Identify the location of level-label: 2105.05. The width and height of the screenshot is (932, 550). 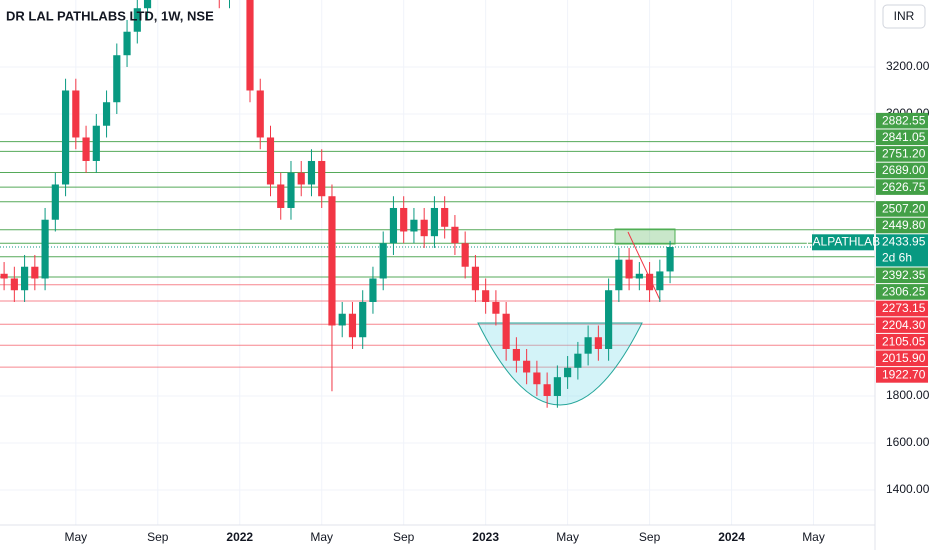
(904, 341).